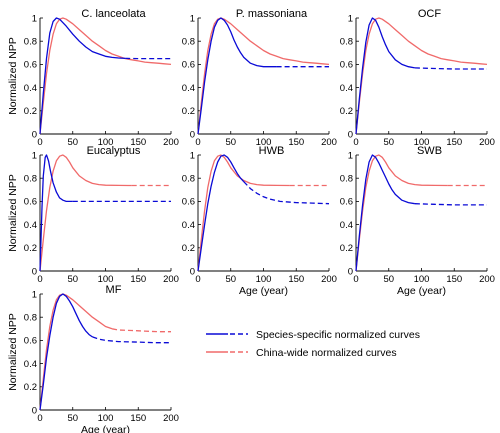 The height and width of the screenshot is (433, 500). I want to click on panel-title: SWB, so click(429, 151).